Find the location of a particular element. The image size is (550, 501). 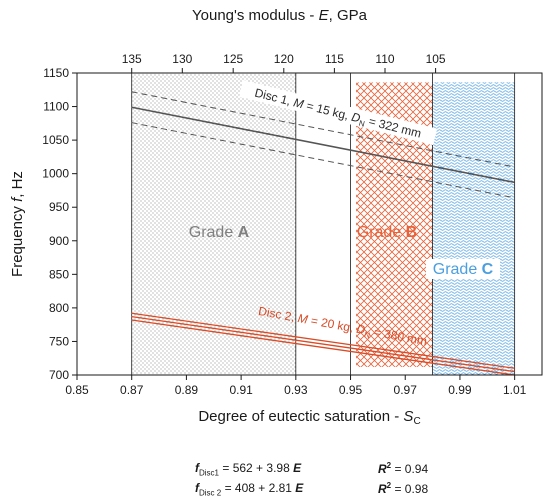

eq2-r-sup: 2 is located at coordinates (389, 485).